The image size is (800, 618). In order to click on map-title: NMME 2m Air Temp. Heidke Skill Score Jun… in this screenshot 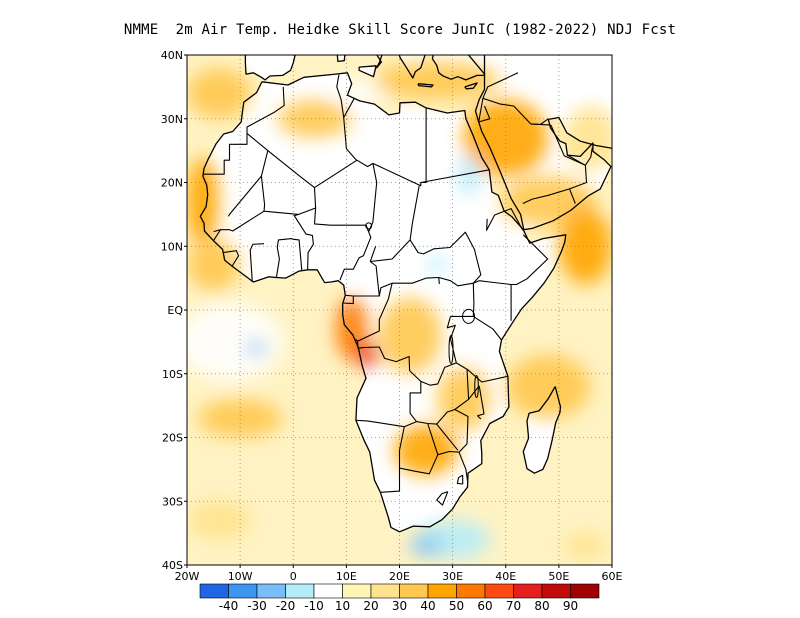, I will do `click(400, 30)`.